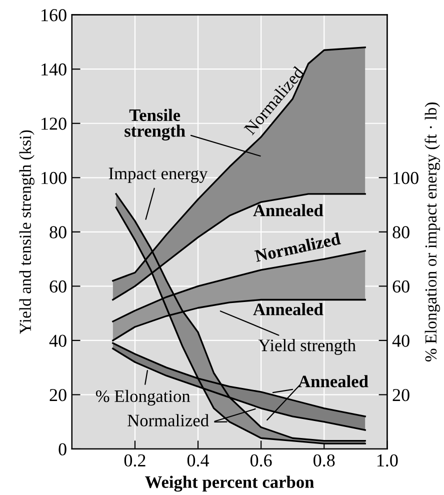 The width and height of the screenshot is (444, 495). What do you see at coordinates (401, 286) in the screenshot?
I see `y2-tick-label: 60` at bounding box center [401, 286].